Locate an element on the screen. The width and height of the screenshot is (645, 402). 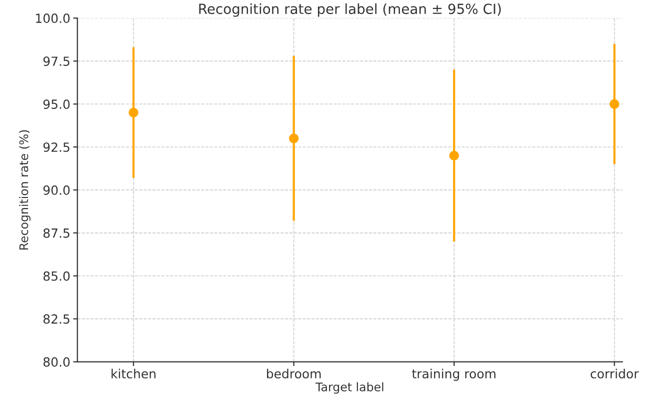
y-tick-label: 95.0 is located at coordinates (56, 104).